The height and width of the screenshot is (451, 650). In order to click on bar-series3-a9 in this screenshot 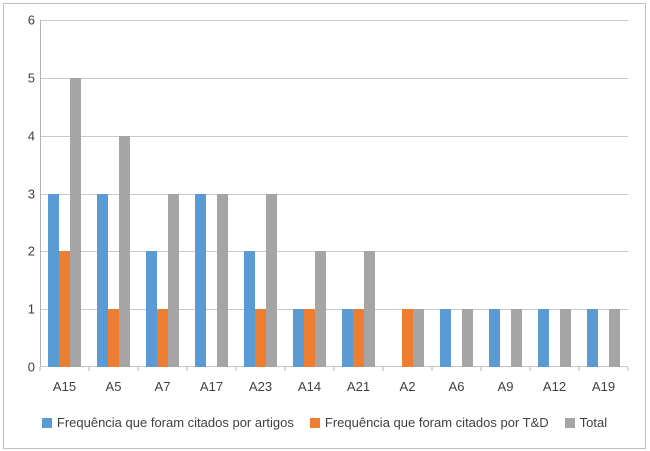, I will do `click(516, 338)`.